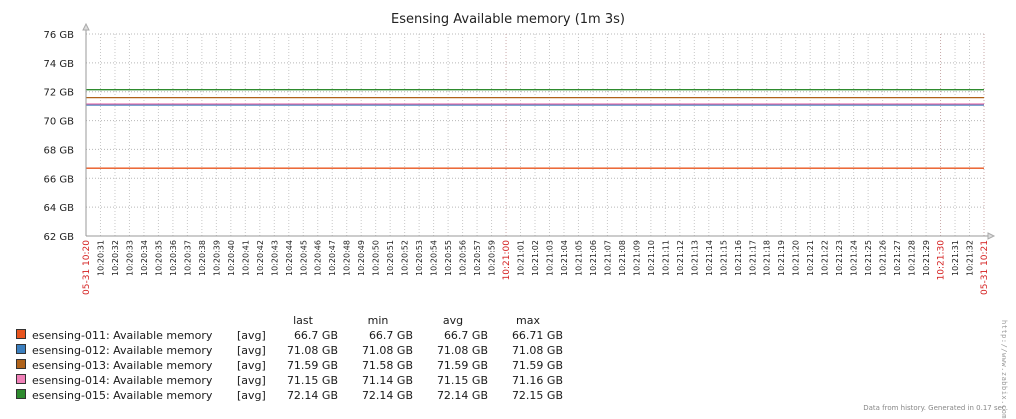 This screenshot has height=419, width=1016. I want to click on x-tick-label: 10:21:30, so click(942, 260).